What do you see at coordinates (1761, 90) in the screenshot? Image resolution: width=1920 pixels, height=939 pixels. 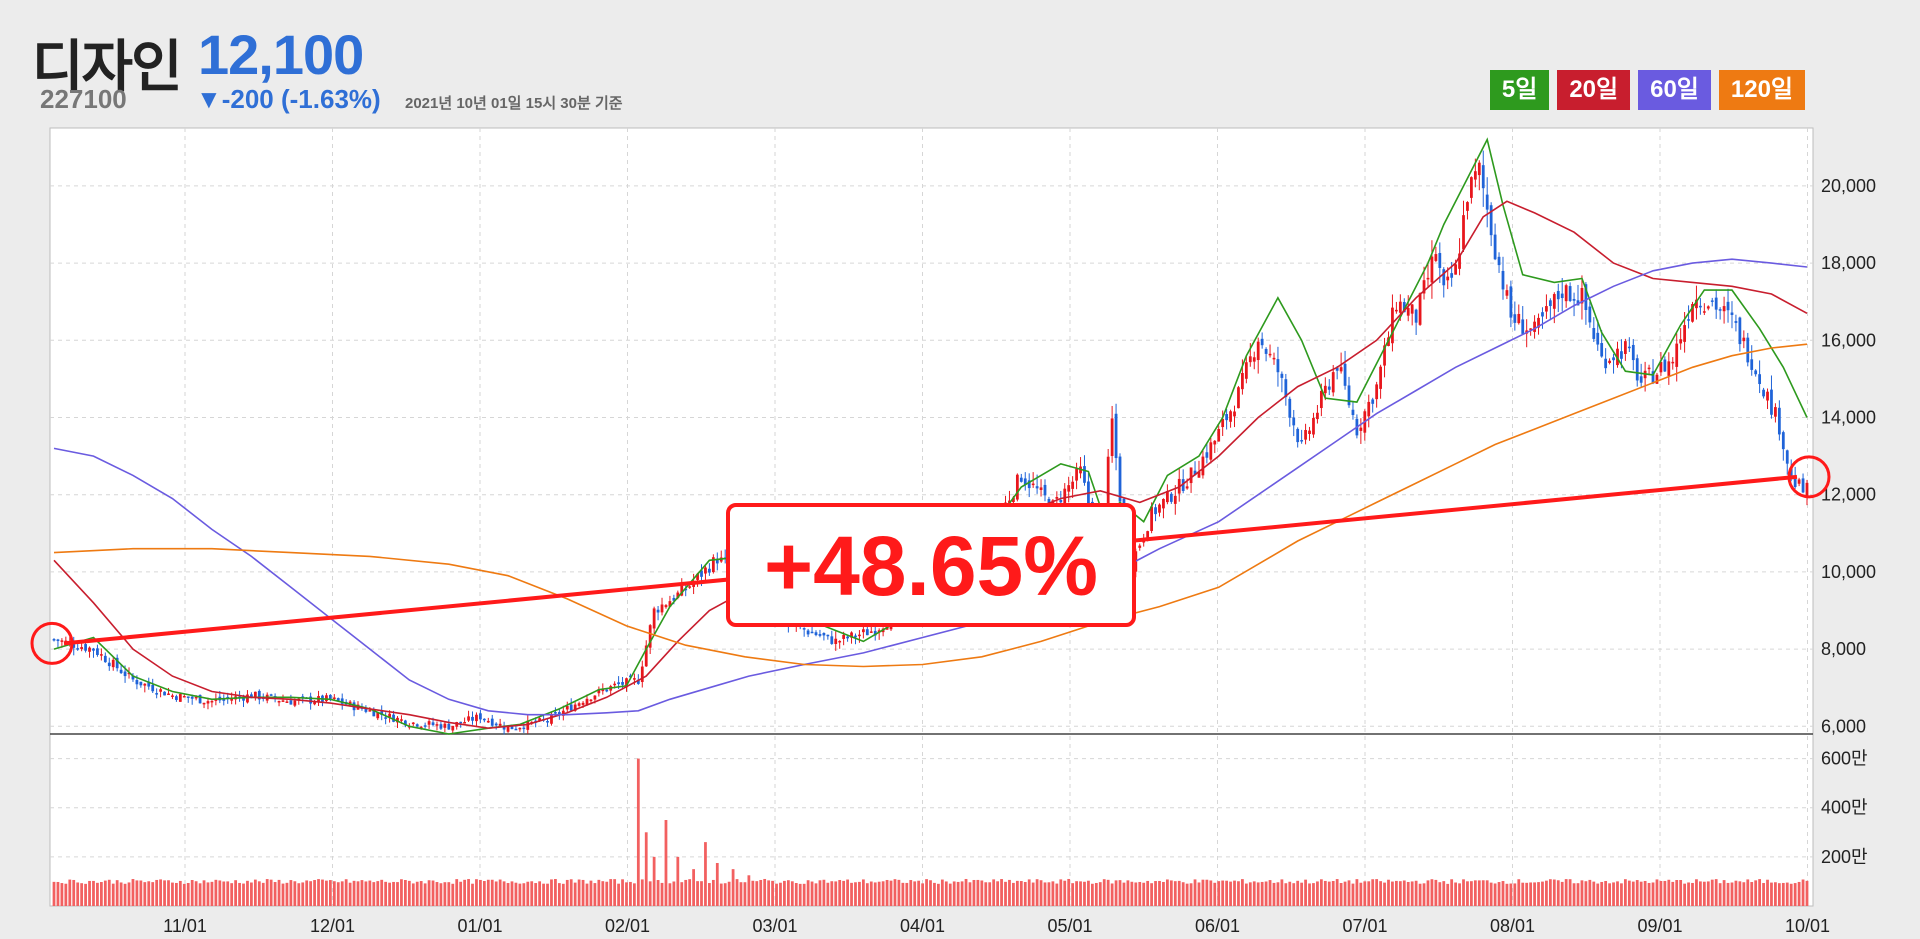 I see `legend-ma120: 120일` at bounding box center [1761, 90].